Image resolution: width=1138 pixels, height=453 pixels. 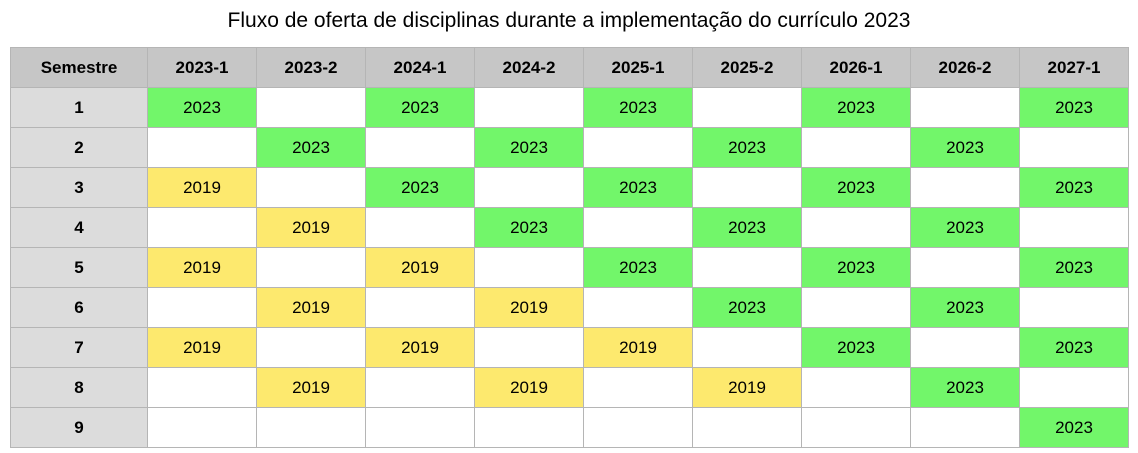 What do you see at coordinates (79, 427) in the screenshot?
I see `row-header-semestre: 9` at bounding box center [79, 427].